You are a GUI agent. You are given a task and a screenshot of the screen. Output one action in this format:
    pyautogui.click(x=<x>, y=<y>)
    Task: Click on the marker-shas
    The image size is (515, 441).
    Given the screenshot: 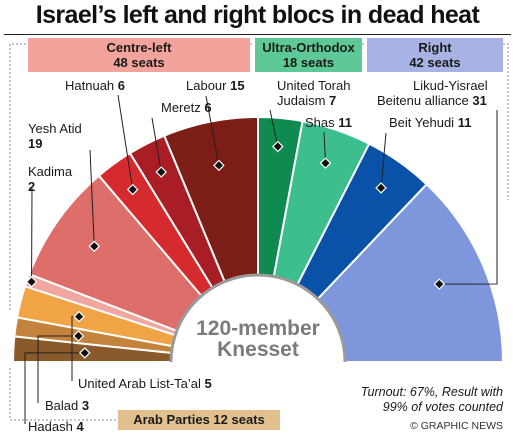 What is the action you would take?
    pyautogui.click(x=325, y=163)
    